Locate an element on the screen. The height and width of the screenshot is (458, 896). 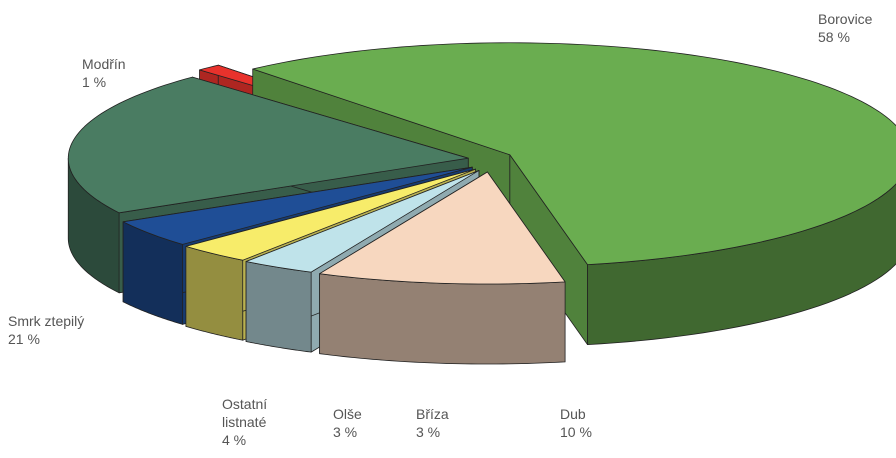
slice-label: Borovice 58 % is located at coordinates (845, 28).